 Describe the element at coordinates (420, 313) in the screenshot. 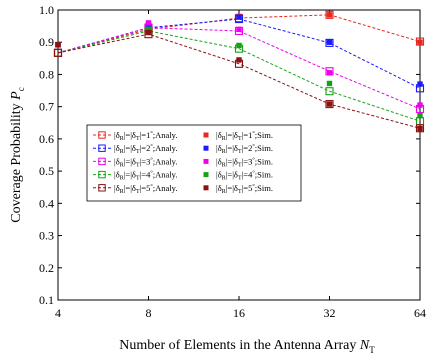

I see `x-tick-label: 64` at that location.